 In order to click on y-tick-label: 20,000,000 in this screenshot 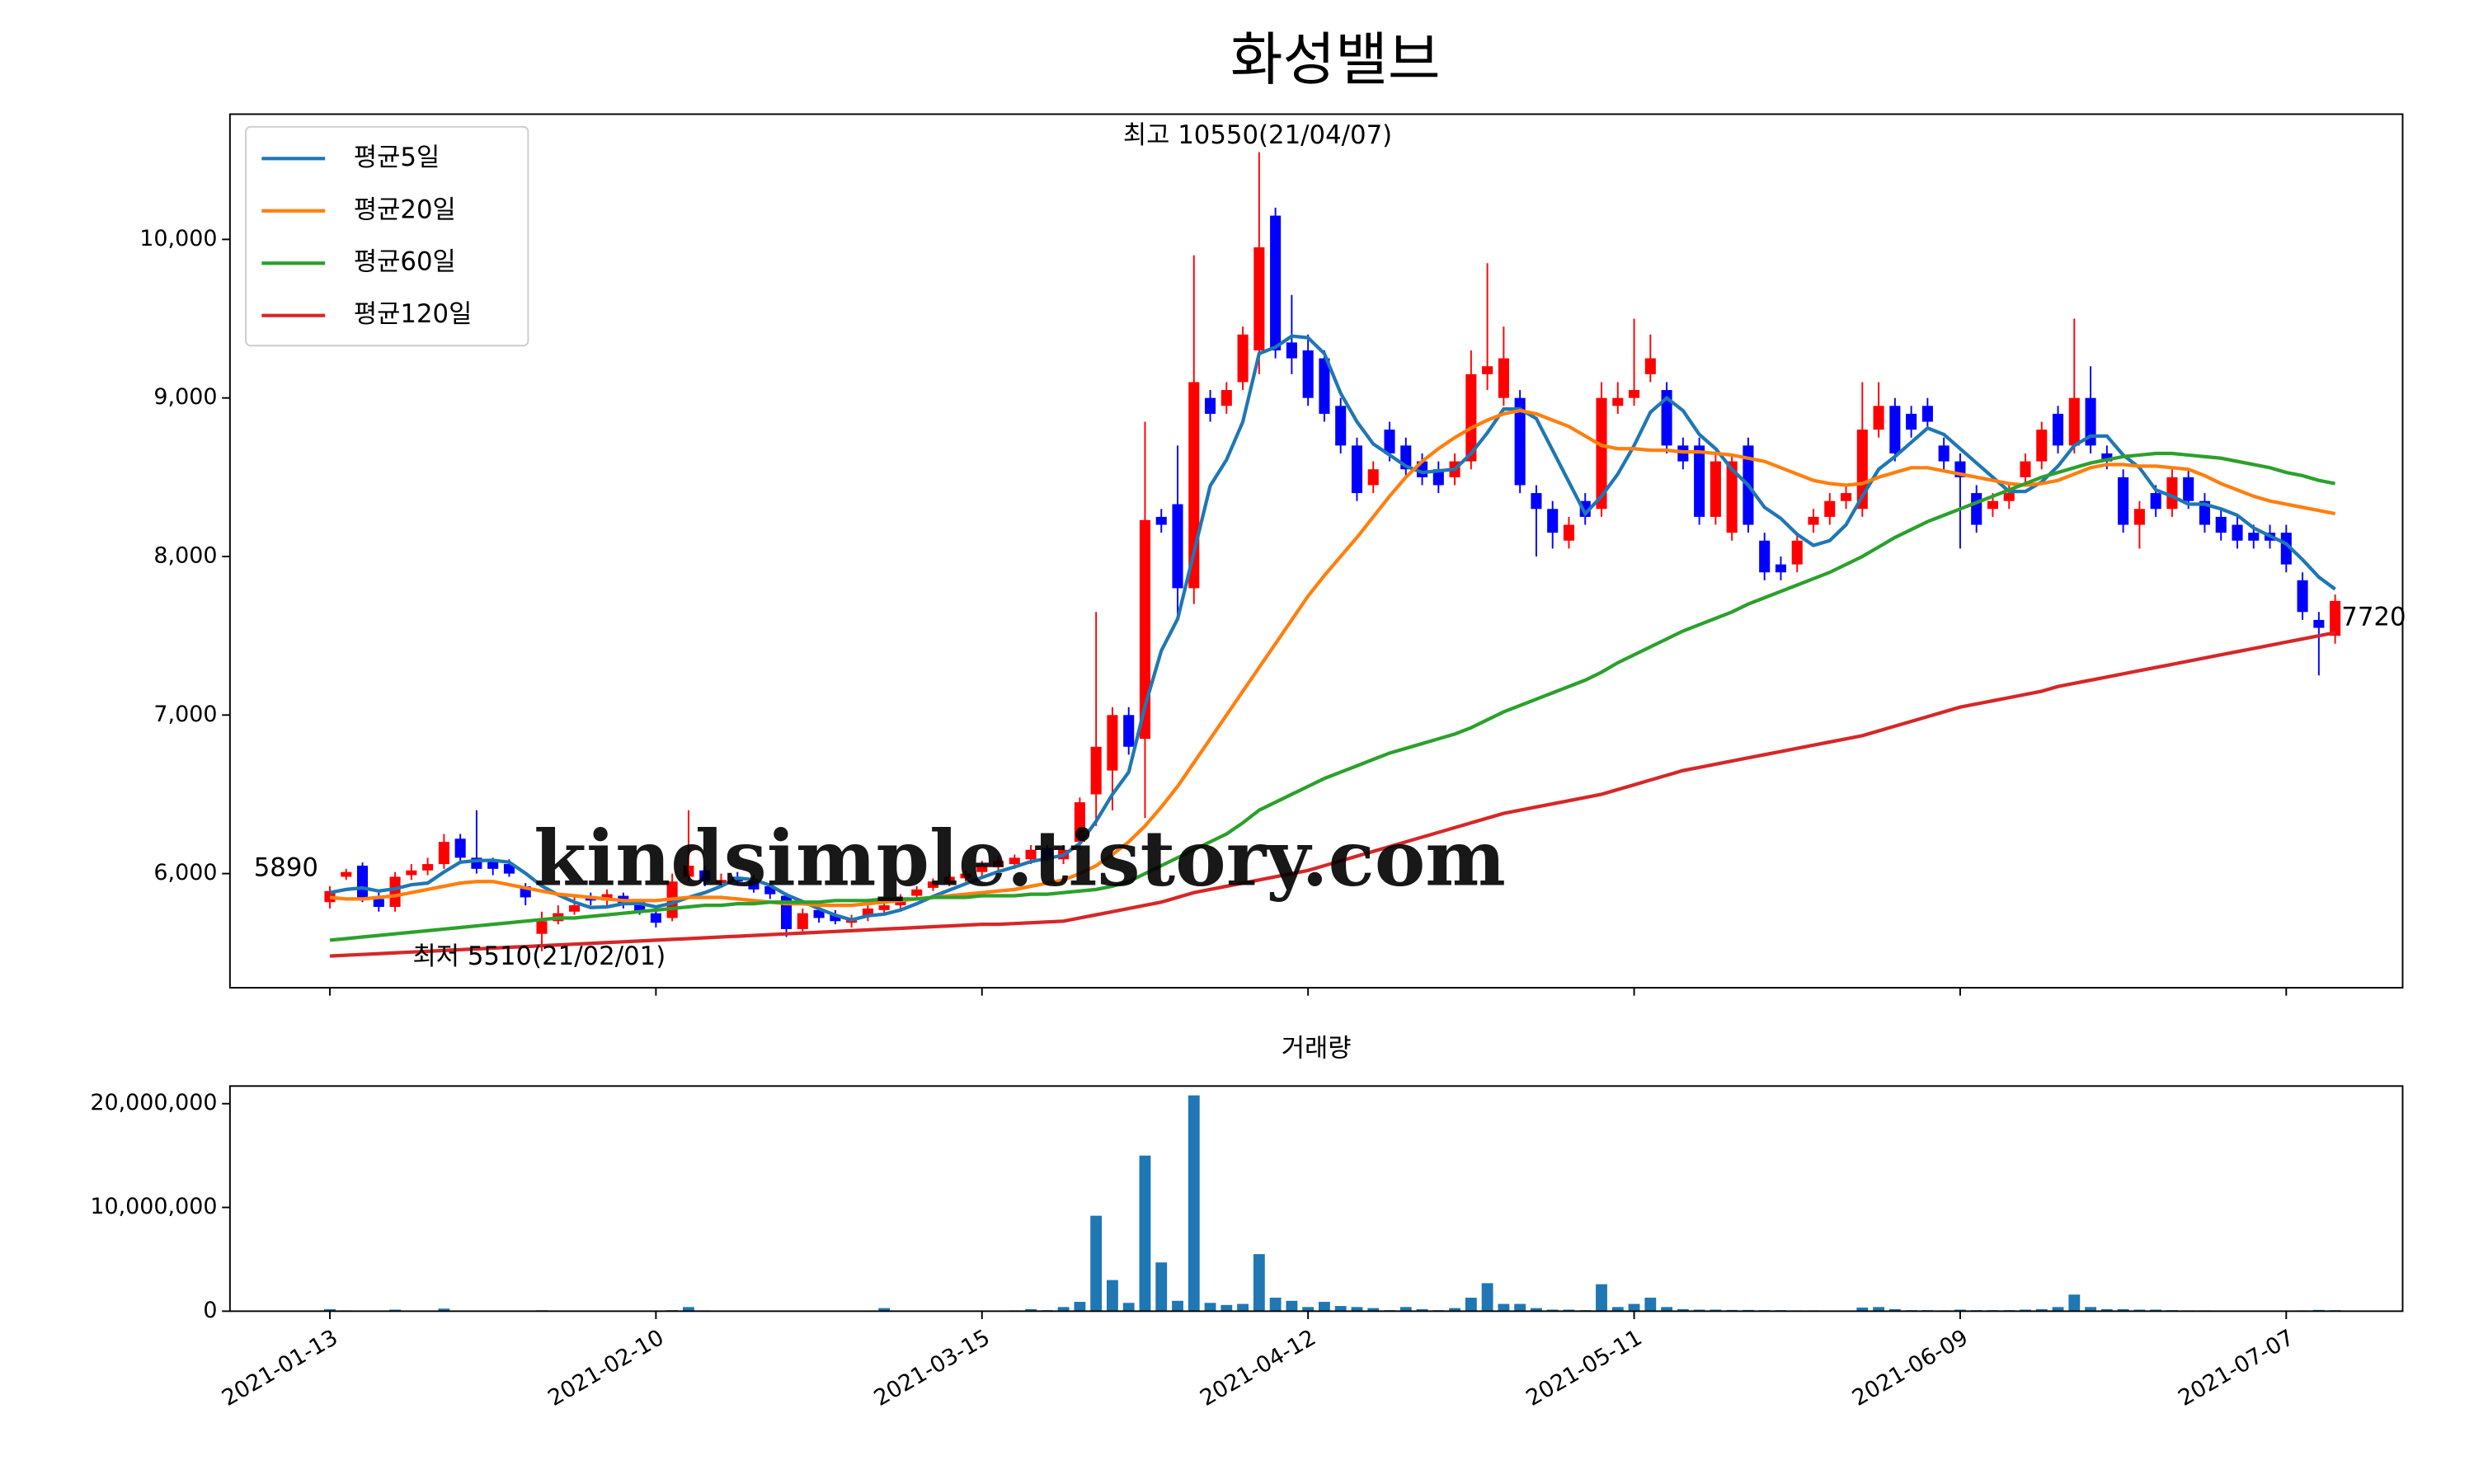, I will do `click(153, 1102)`.